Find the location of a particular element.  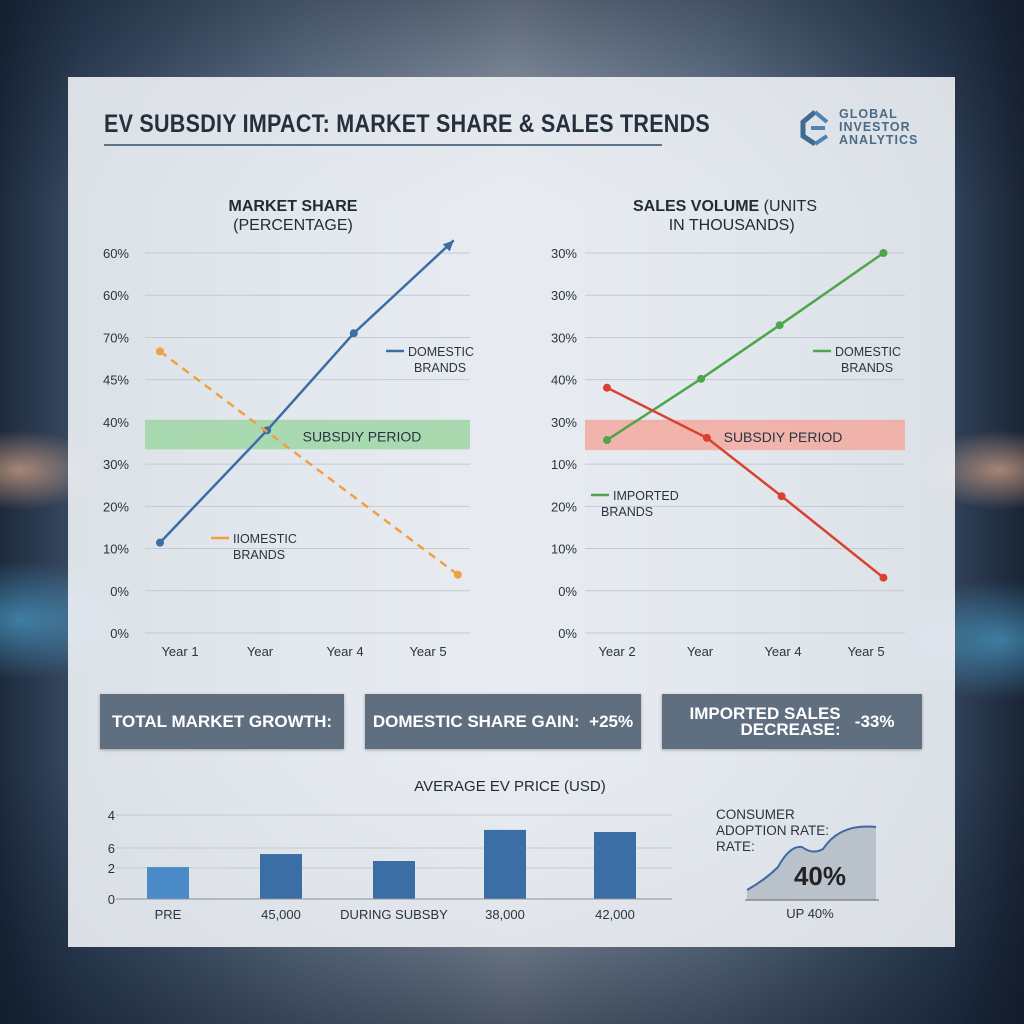

stat-total-market-growth: TOTAL MARKET GROWTH: is located at coordinates (222, 721).